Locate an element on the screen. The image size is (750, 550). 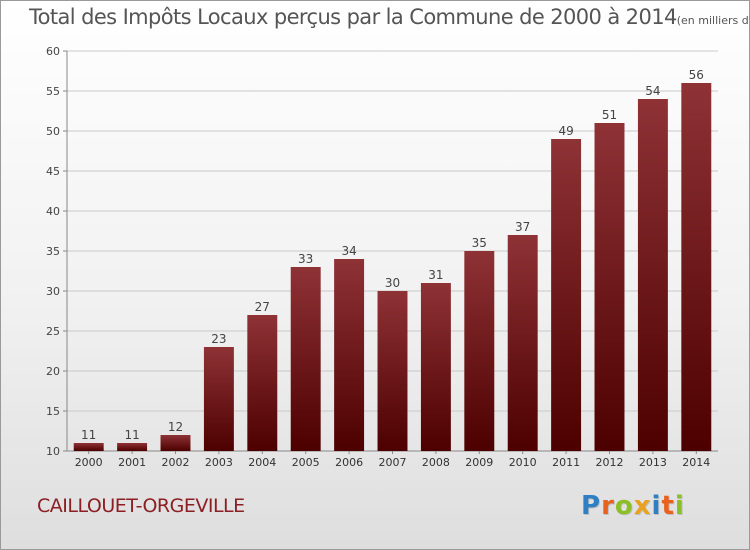
bar-2000 is located at coordinates (88, 447).